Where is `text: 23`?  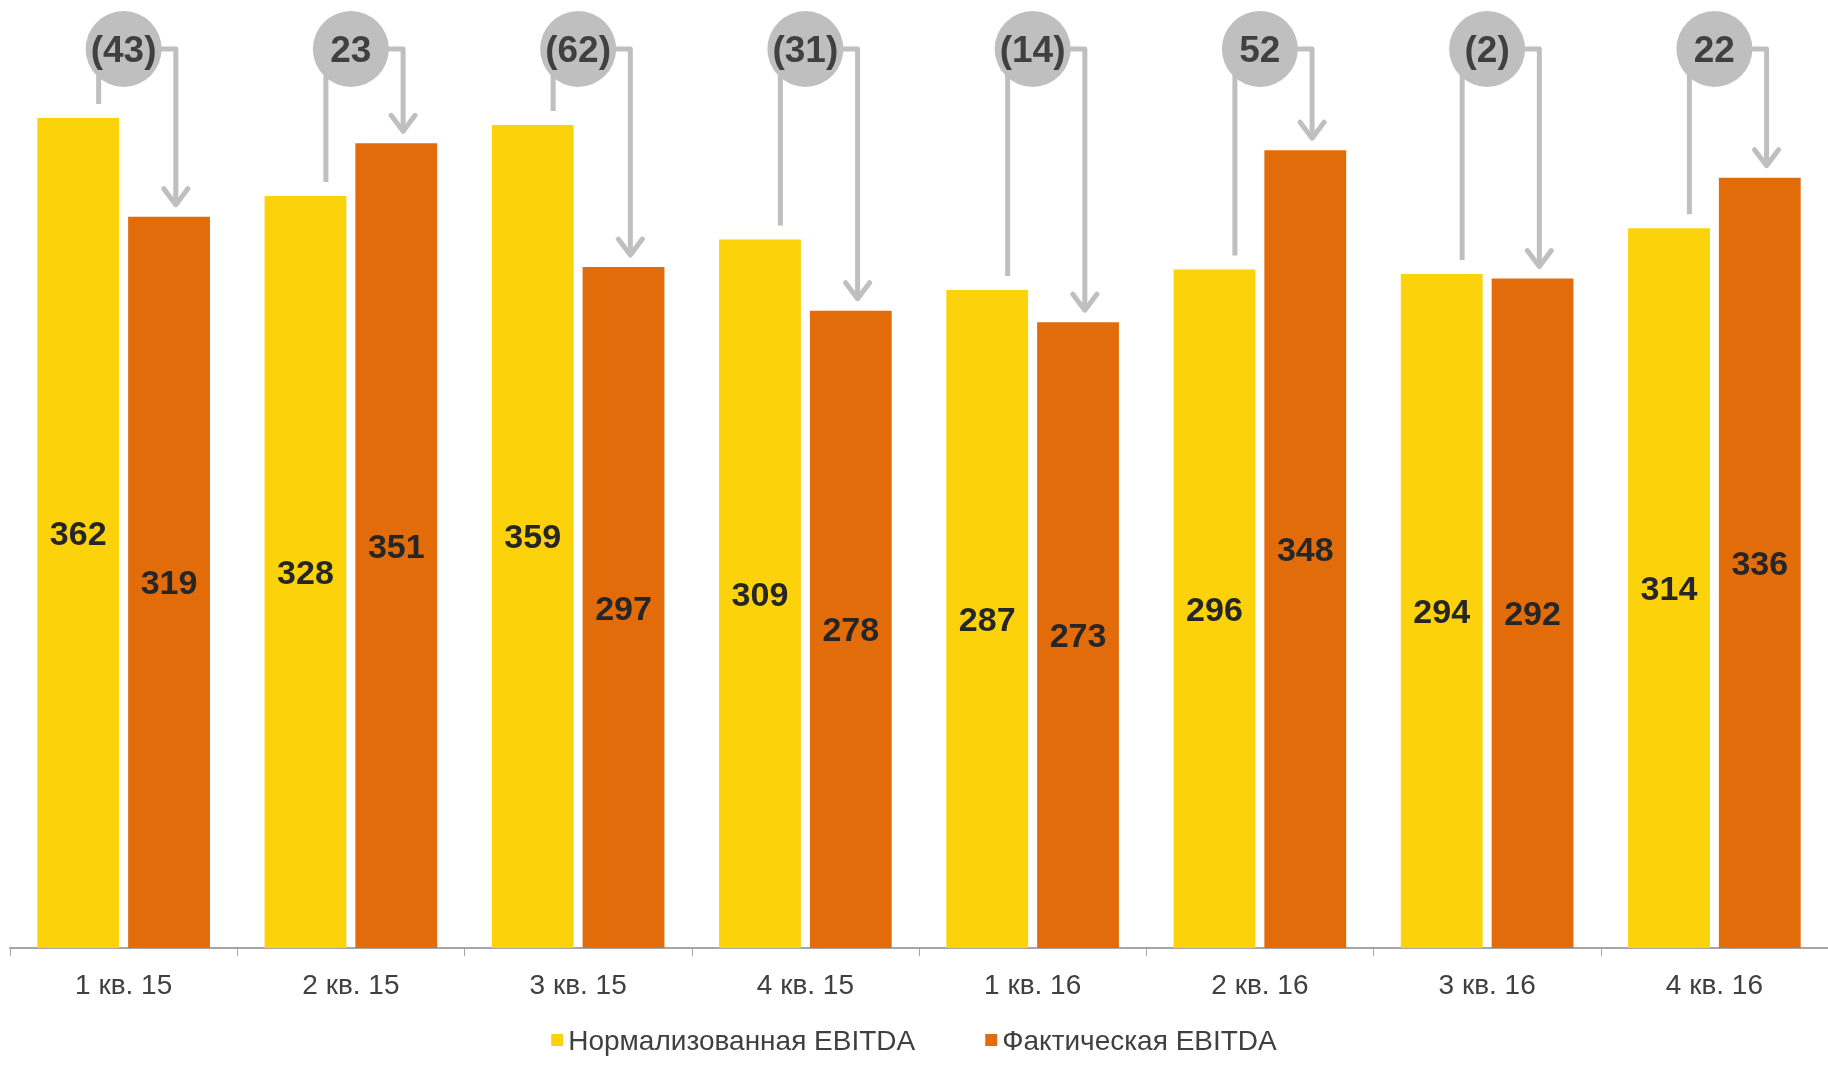 text: 23 is located at coordinates (351, 49).